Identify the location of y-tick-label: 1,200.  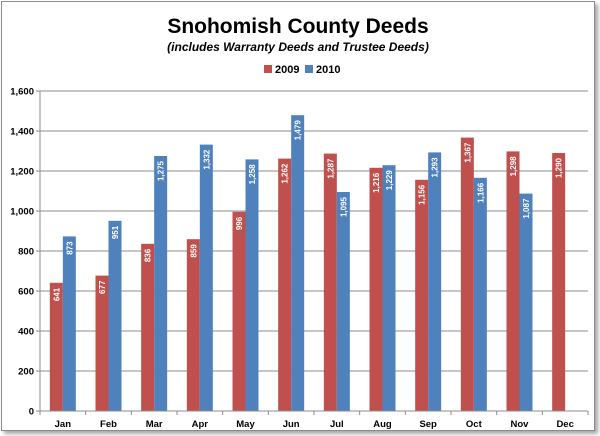
(22, 172).